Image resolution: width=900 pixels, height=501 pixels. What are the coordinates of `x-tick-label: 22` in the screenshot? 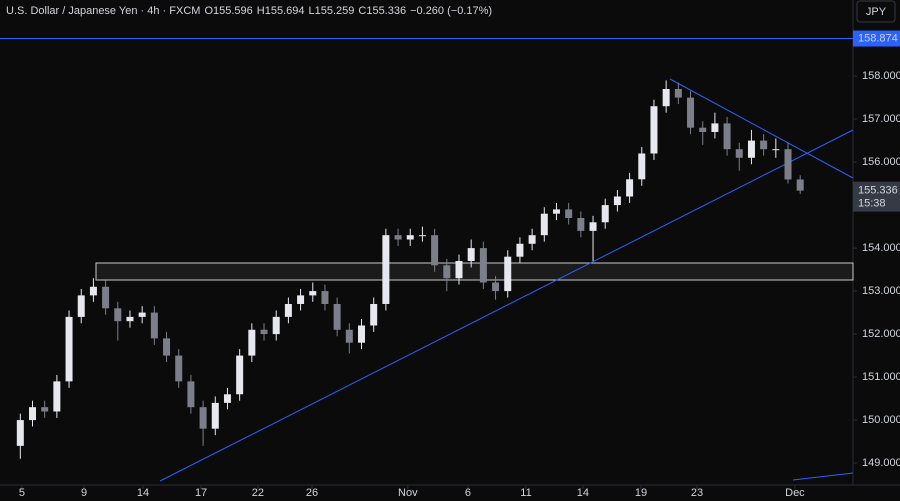 It's located at (258, 493).